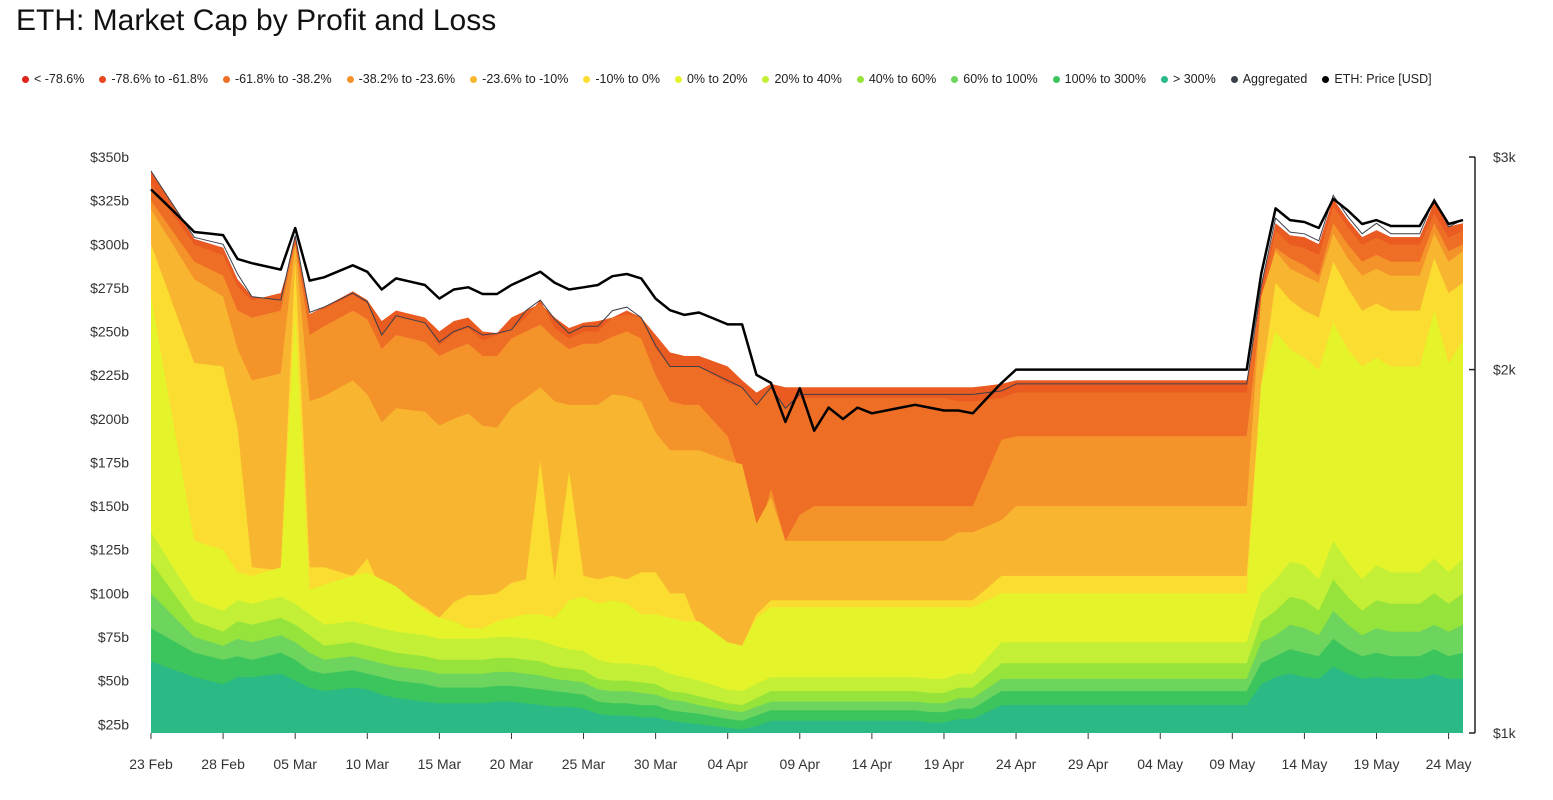 The width and height of the screenshot is (1553, 800). Describe the element at coordinates (902, 79) in the screenshot. I see `legend-label: 40% to 60%` at that location.